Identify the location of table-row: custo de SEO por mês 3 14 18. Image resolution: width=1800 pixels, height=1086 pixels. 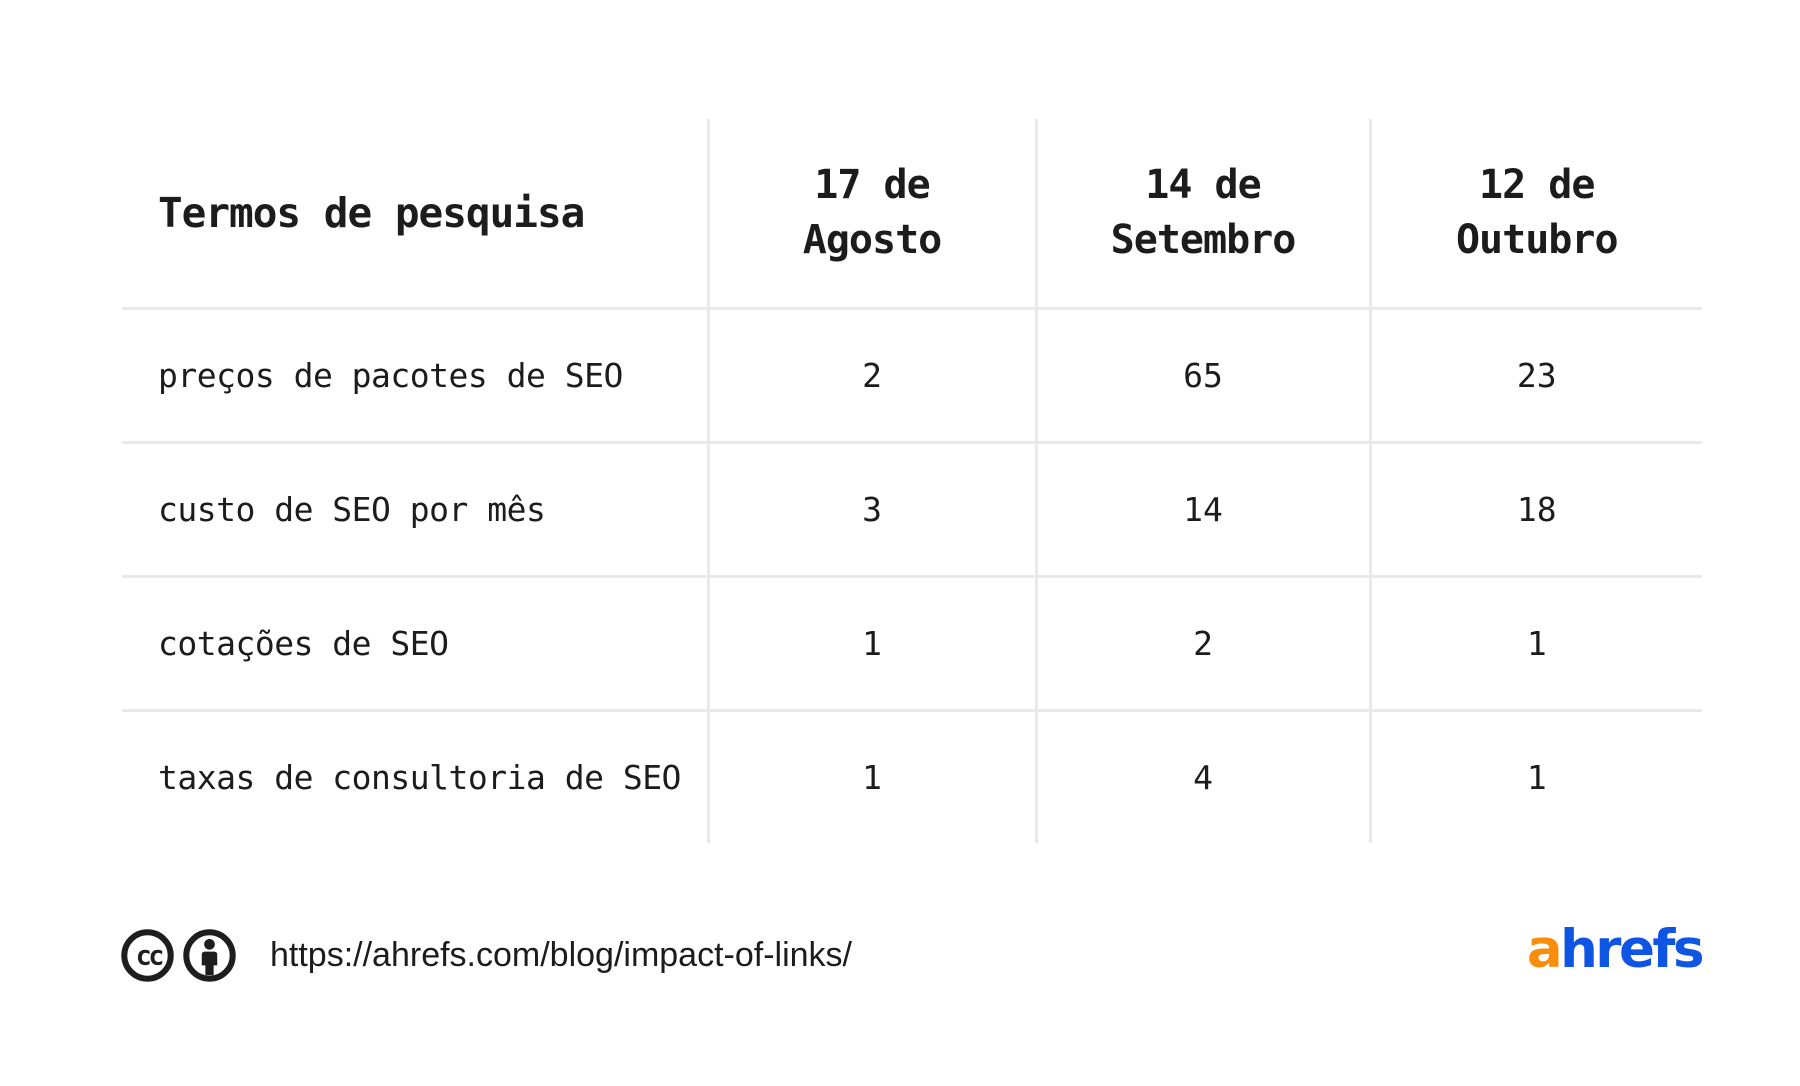
(912, 510).